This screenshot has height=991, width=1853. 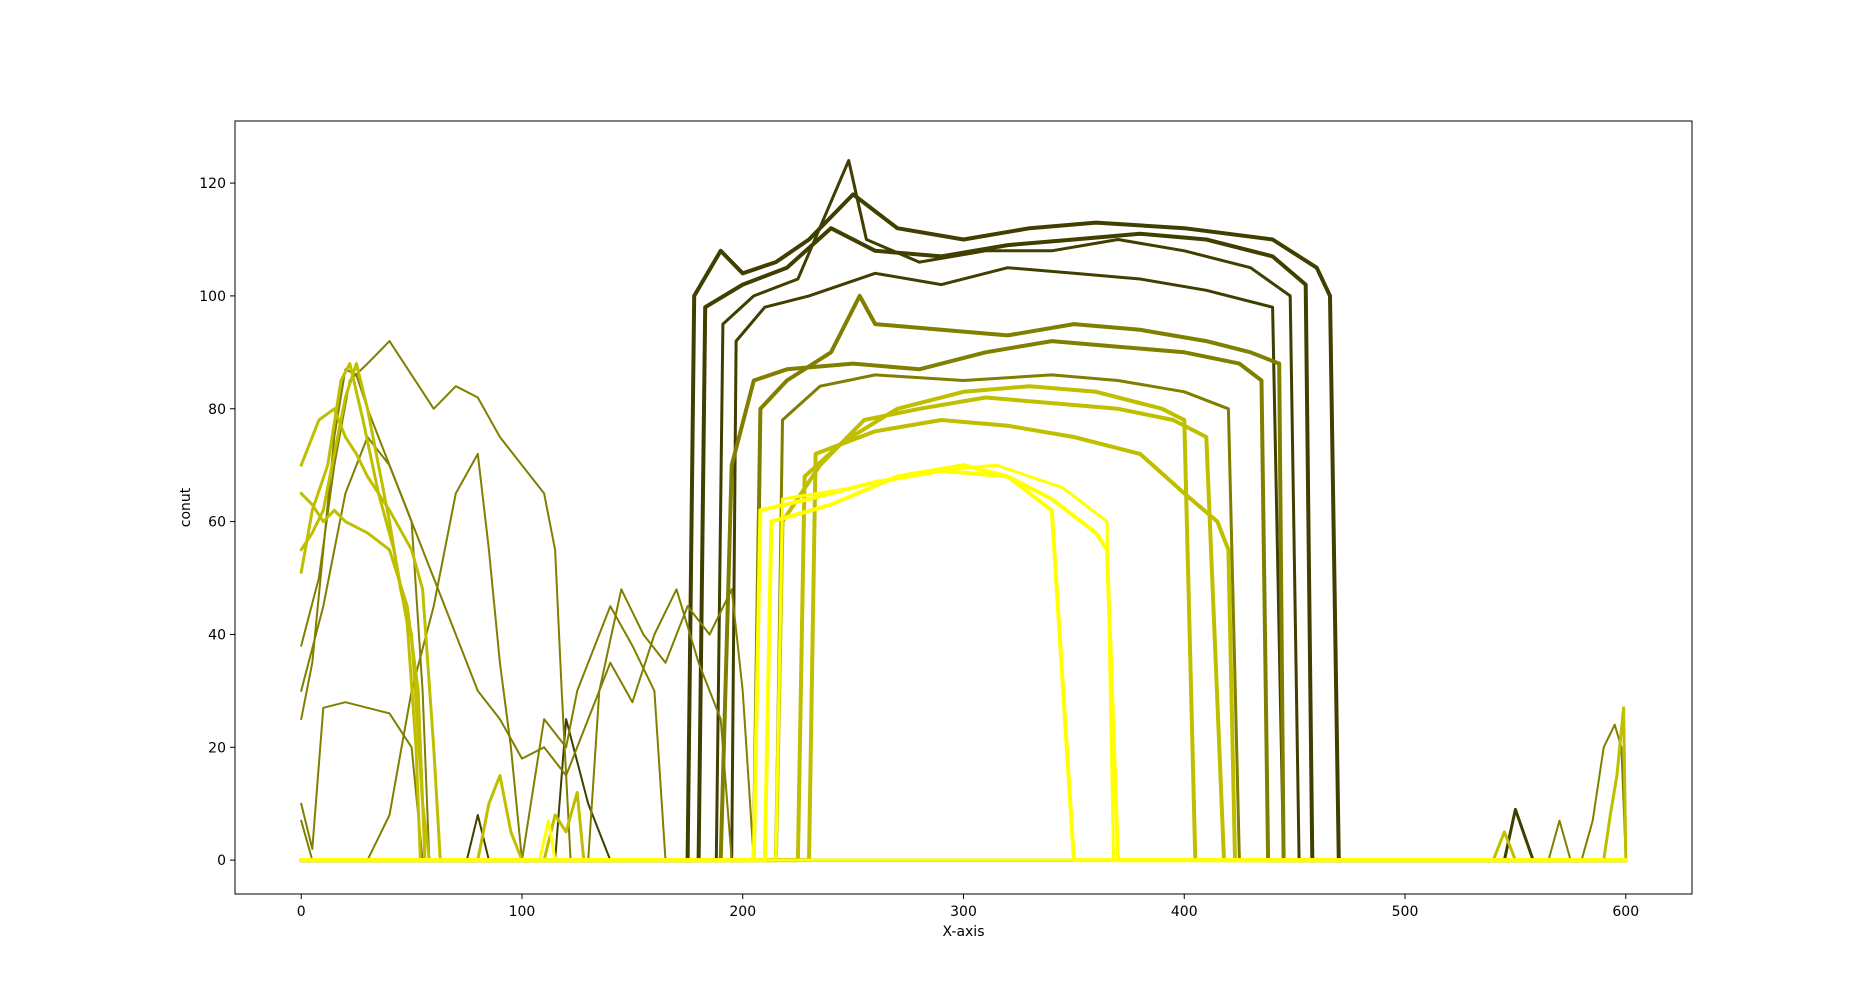 I want to click on x-tick-label-4: 400, so click(x=1184, y=912).